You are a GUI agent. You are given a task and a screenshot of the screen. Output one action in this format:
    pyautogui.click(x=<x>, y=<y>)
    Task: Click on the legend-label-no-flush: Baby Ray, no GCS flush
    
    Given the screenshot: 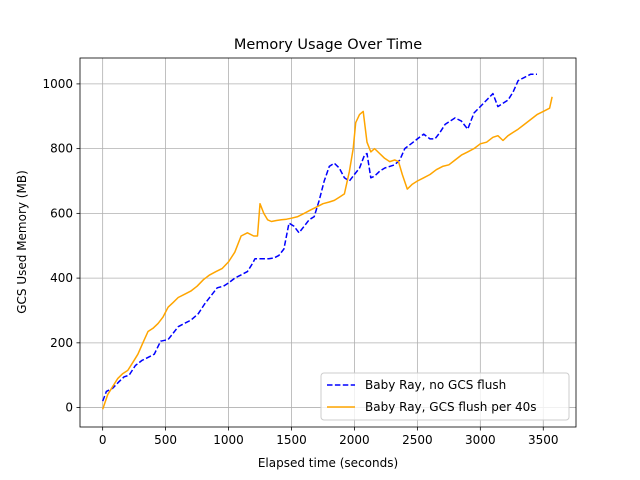 What is the action you would take?
    pyautogui.click(x=435, y=385)
    